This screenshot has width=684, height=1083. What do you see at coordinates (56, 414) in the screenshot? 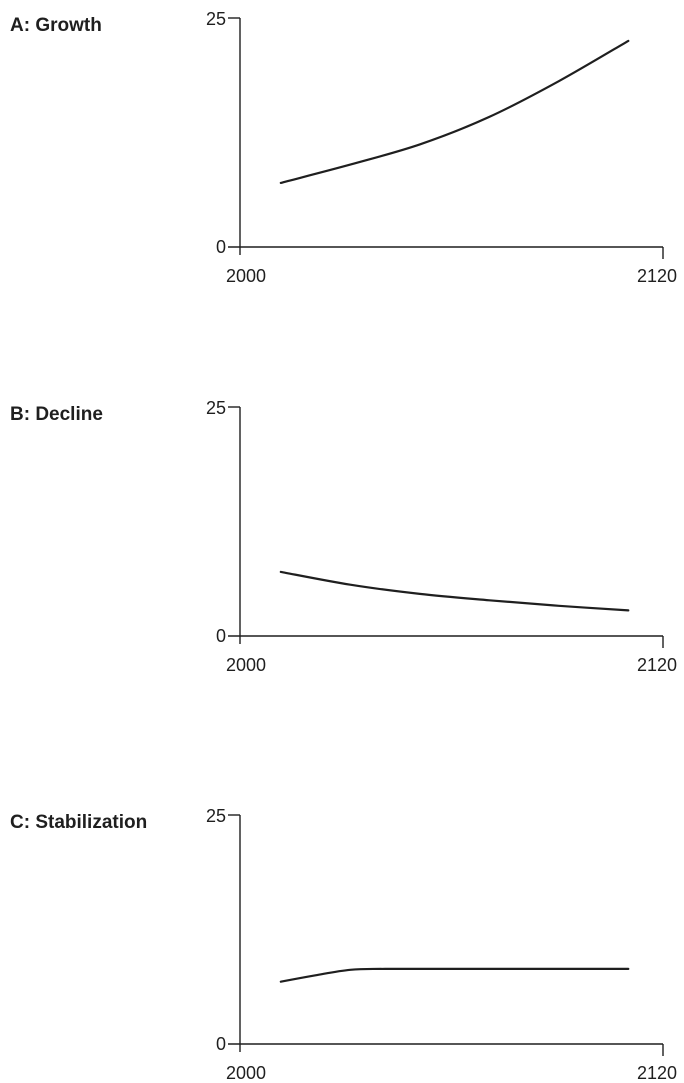
I see `chart-title: B: Decline` at bounding box center [56, 414].